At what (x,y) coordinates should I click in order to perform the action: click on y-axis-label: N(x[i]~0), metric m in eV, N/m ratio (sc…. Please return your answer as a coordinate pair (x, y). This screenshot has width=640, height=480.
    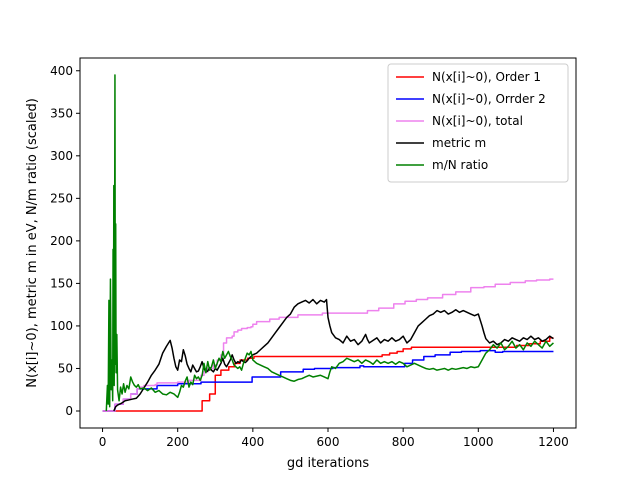
    Looking at the image, I should click on (32, 243).